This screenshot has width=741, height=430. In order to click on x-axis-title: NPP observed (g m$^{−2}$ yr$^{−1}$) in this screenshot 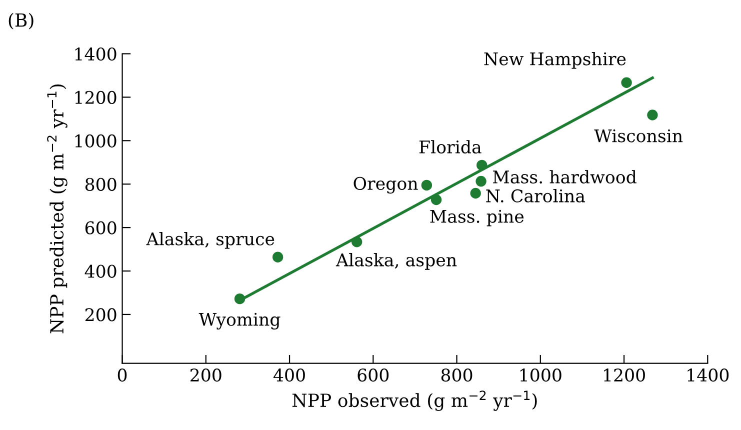, I will do `click(414, 400)`.